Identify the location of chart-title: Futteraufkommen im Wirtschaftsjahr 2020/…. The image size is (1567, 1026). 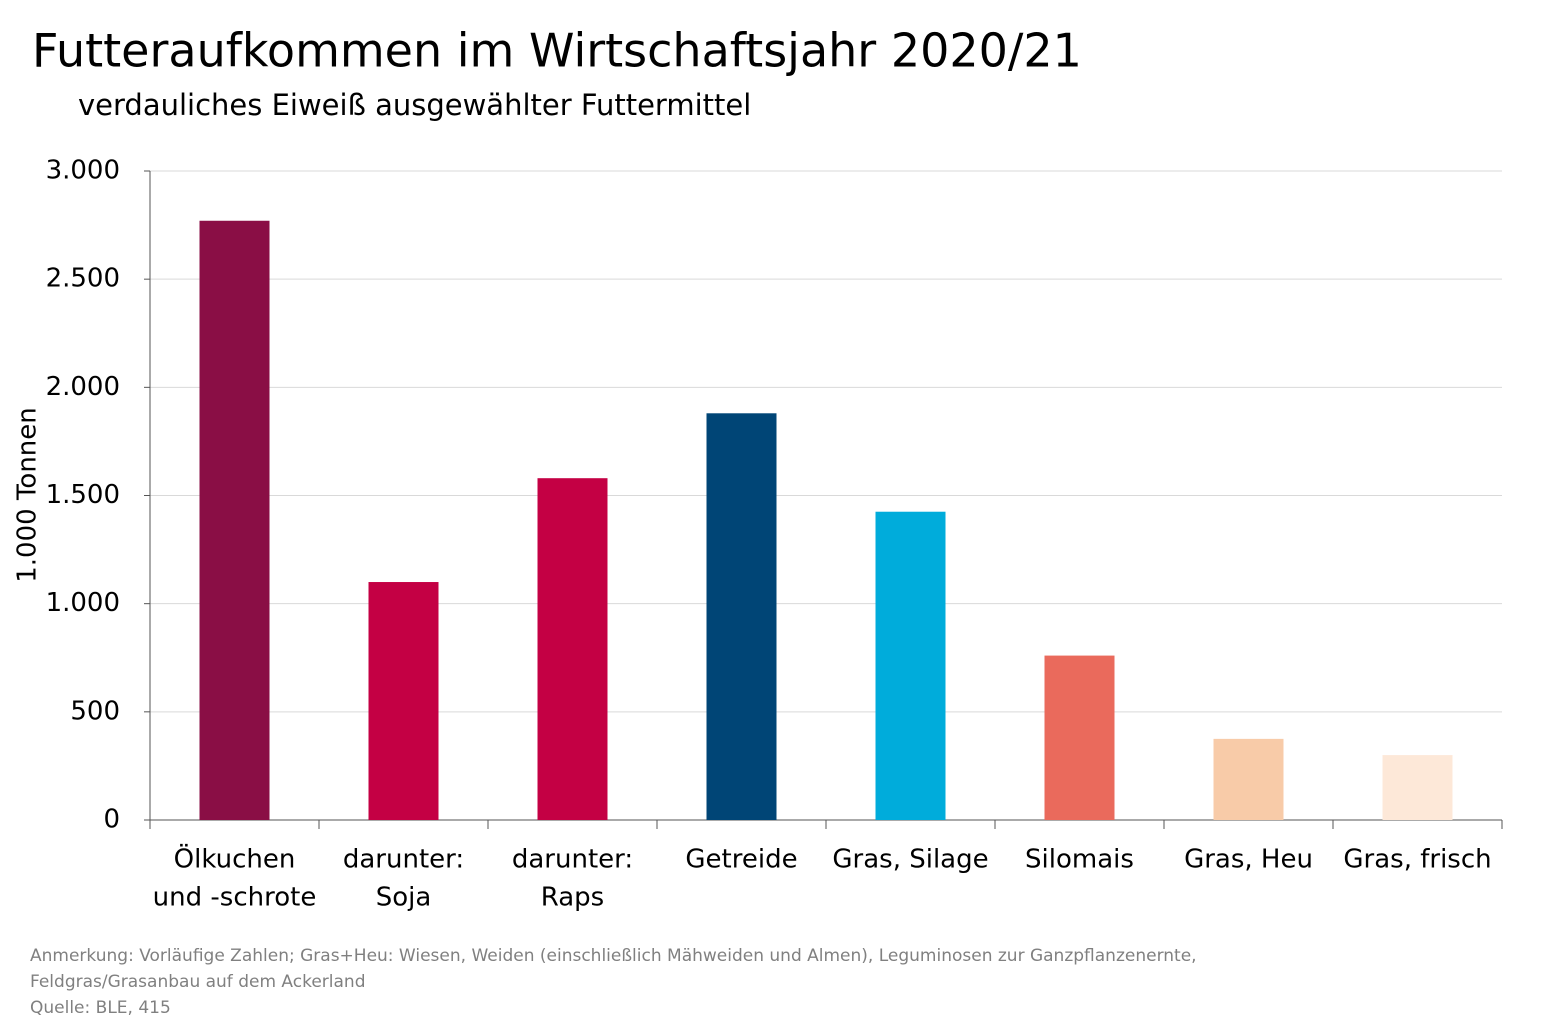
(557, 51).